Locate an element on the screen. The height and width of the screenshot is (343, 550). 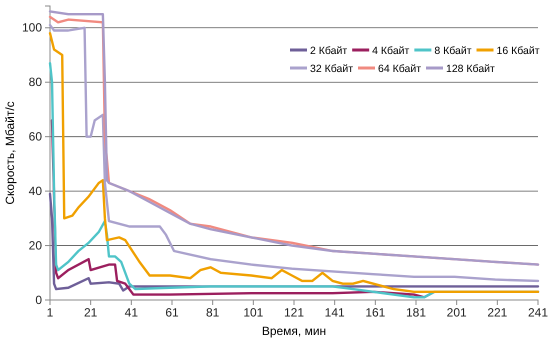
y-tick-label: 80 is located at coordinates (35, 82).